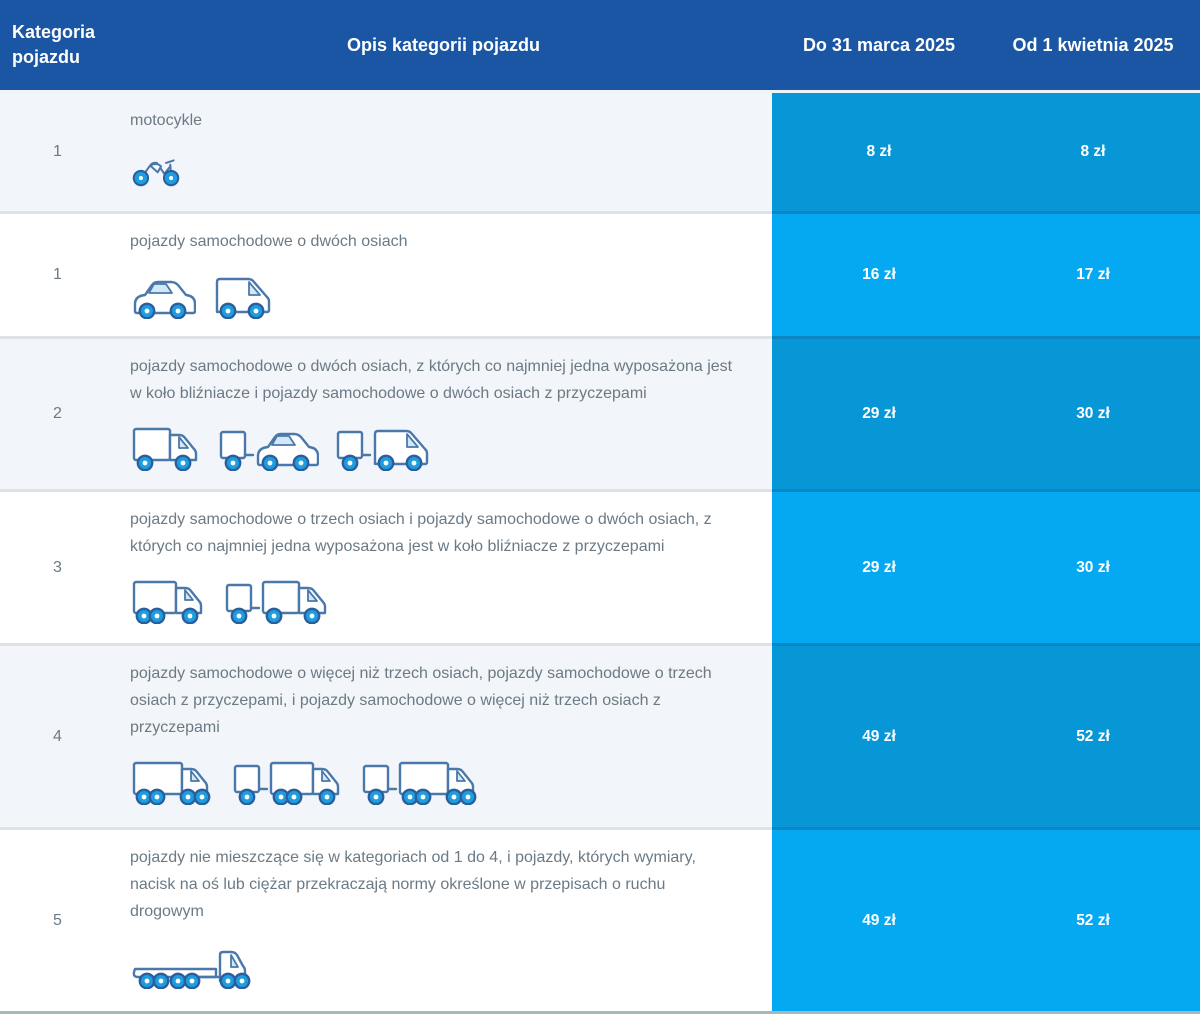 The width and height of the screenshot is (1200, 1020). What do you see at coordinates (1093, 44) in the screenshot?
I see `header-price-after-column: Od 1 kwietnia 2025` at bounding box center [1093, 44].